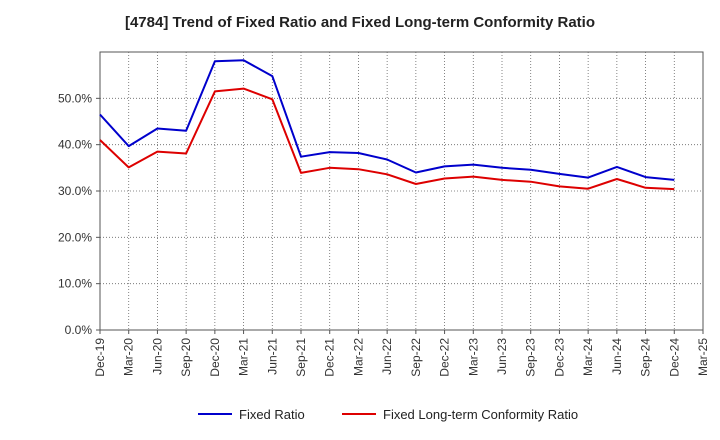  What do you see at coordinates (617, 356) in the screenshot?
I see `x-tick-label: Jun-24` at bounding box center [617, 356].